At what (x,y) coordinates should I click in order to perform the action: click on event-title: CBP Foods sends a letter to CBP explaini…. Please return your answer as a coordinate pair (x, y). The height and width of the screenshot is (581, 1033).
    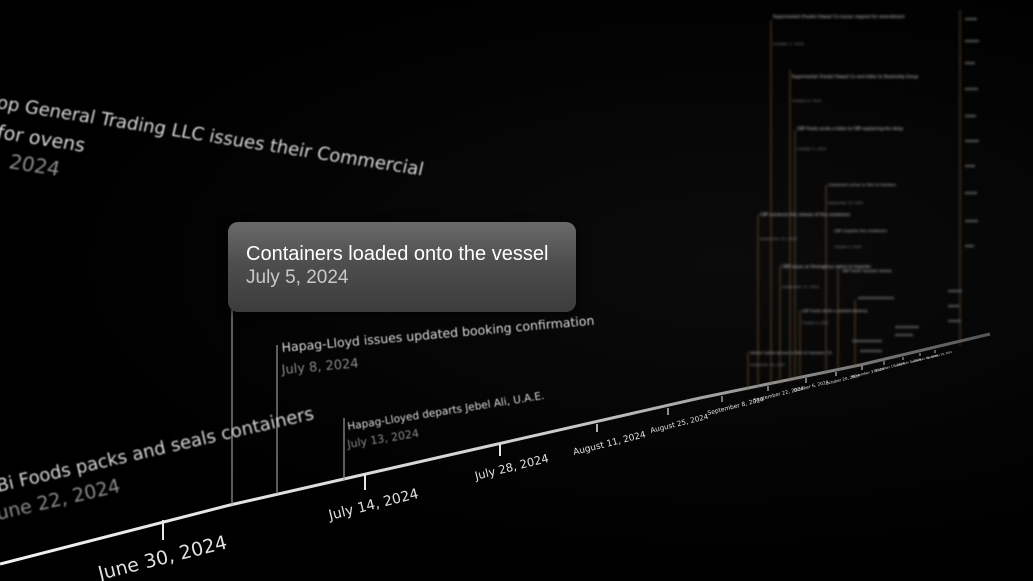
    Looking at the image, I should click on (850, 128).